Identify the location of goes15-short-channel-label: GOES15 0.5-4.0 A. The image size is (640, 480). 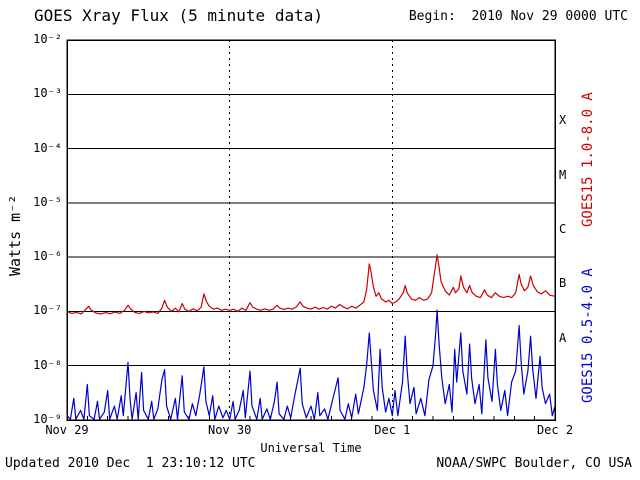
(588, 335).